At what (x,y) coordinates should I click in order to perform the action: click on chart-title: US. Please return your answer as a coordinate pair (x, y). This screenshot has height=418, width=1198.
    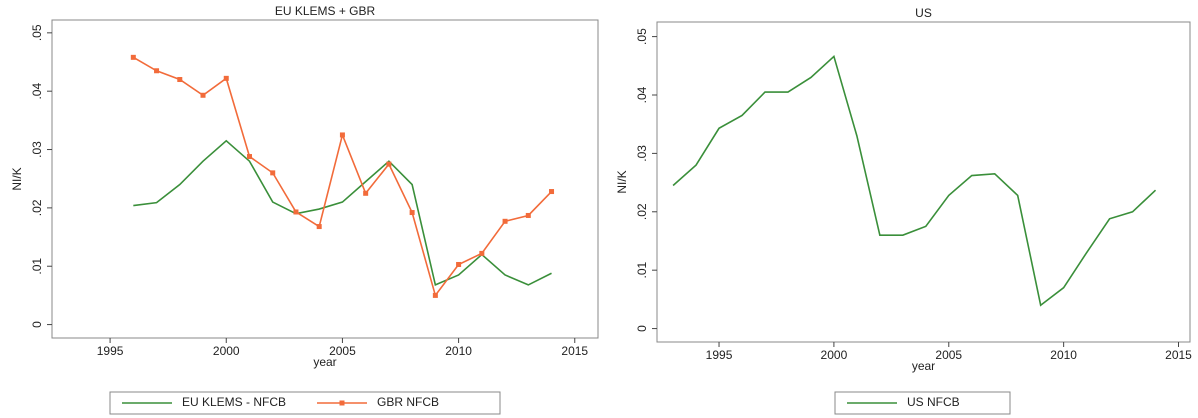
    Looking at the image, I should click on (923, 13).